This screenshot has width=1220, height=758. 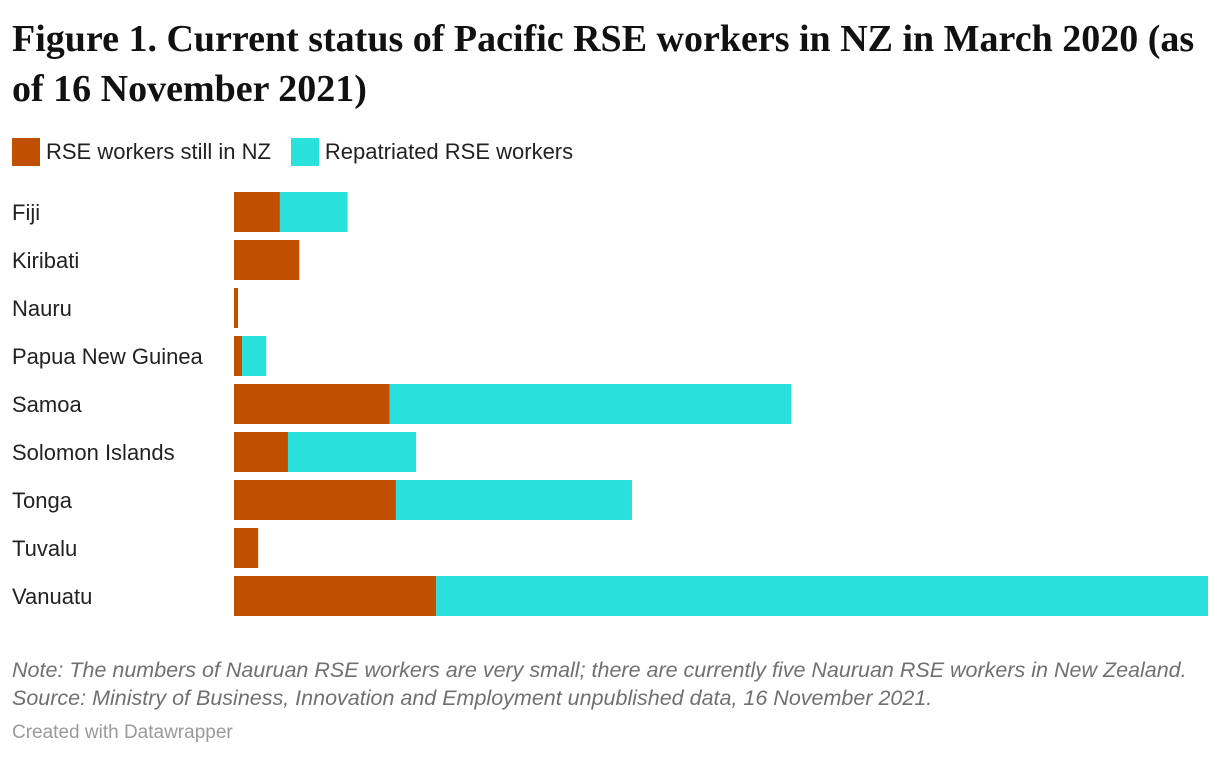 I want to click on bar-vanuatu-still-in-nz, so click(x=335, y=596).